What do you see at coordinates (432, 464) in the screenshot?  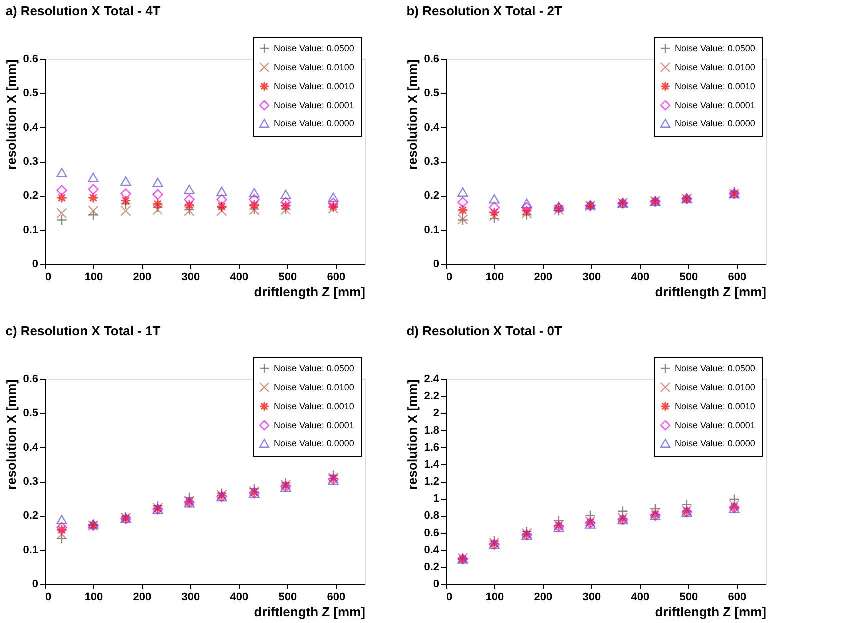 I see `y-tick-label: 1.4` at bounding box center [432, 464].